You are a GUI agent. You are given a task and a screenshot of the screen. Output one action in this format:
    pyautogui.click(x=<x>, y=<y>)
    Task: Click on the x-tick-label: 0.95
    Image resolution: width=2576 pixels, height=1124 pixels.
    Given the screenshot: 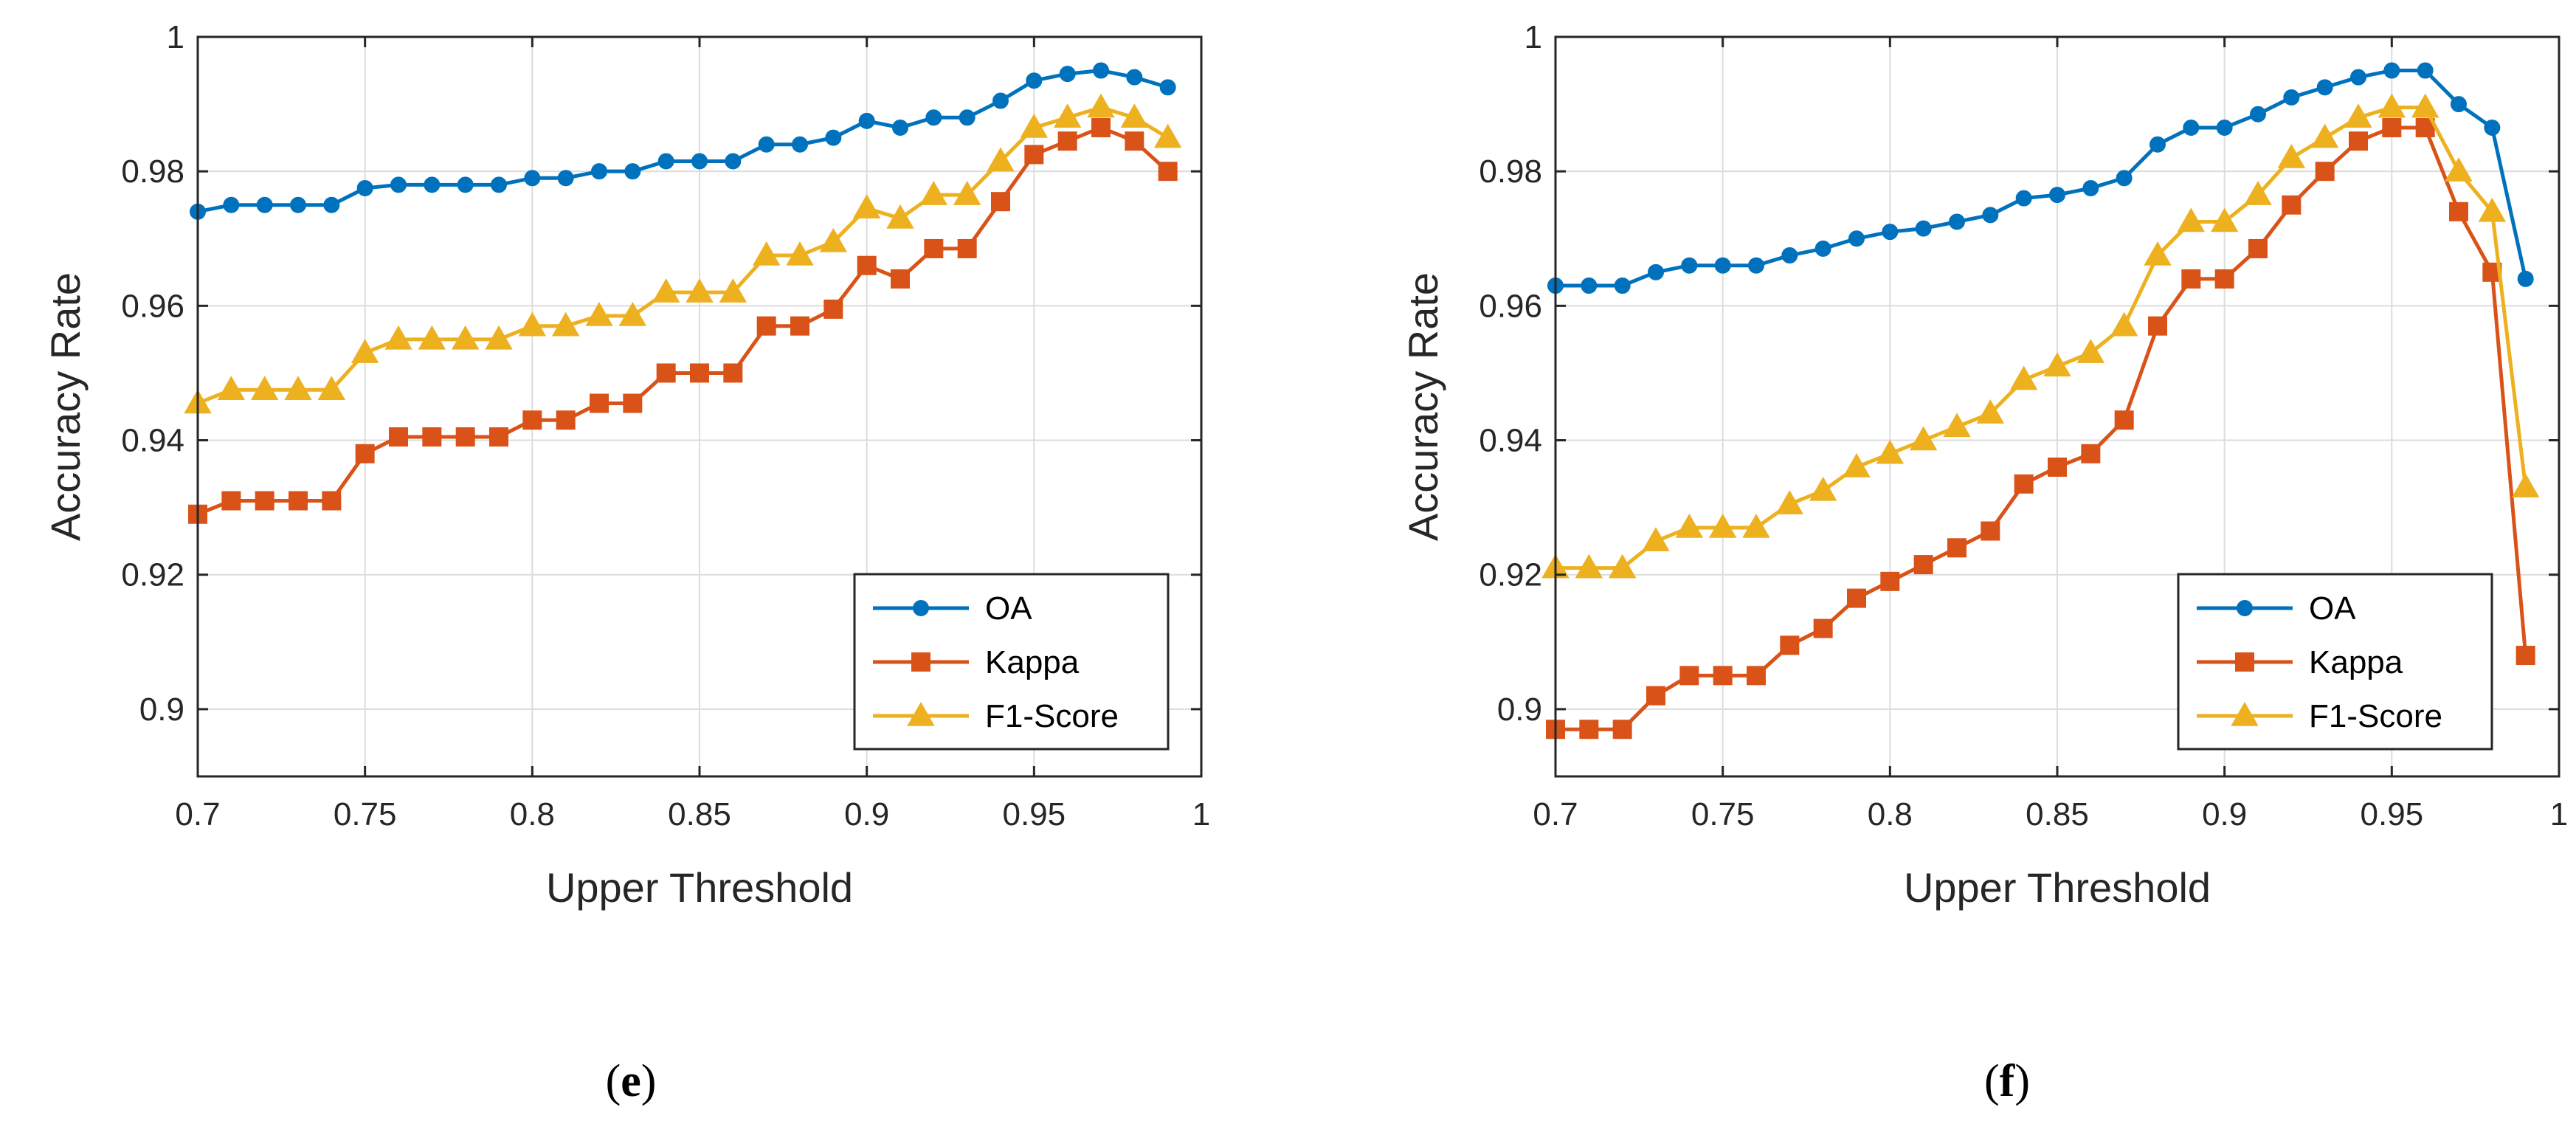 What is the action you would take?
    pyautogui.click(x=2392, y=814)
    